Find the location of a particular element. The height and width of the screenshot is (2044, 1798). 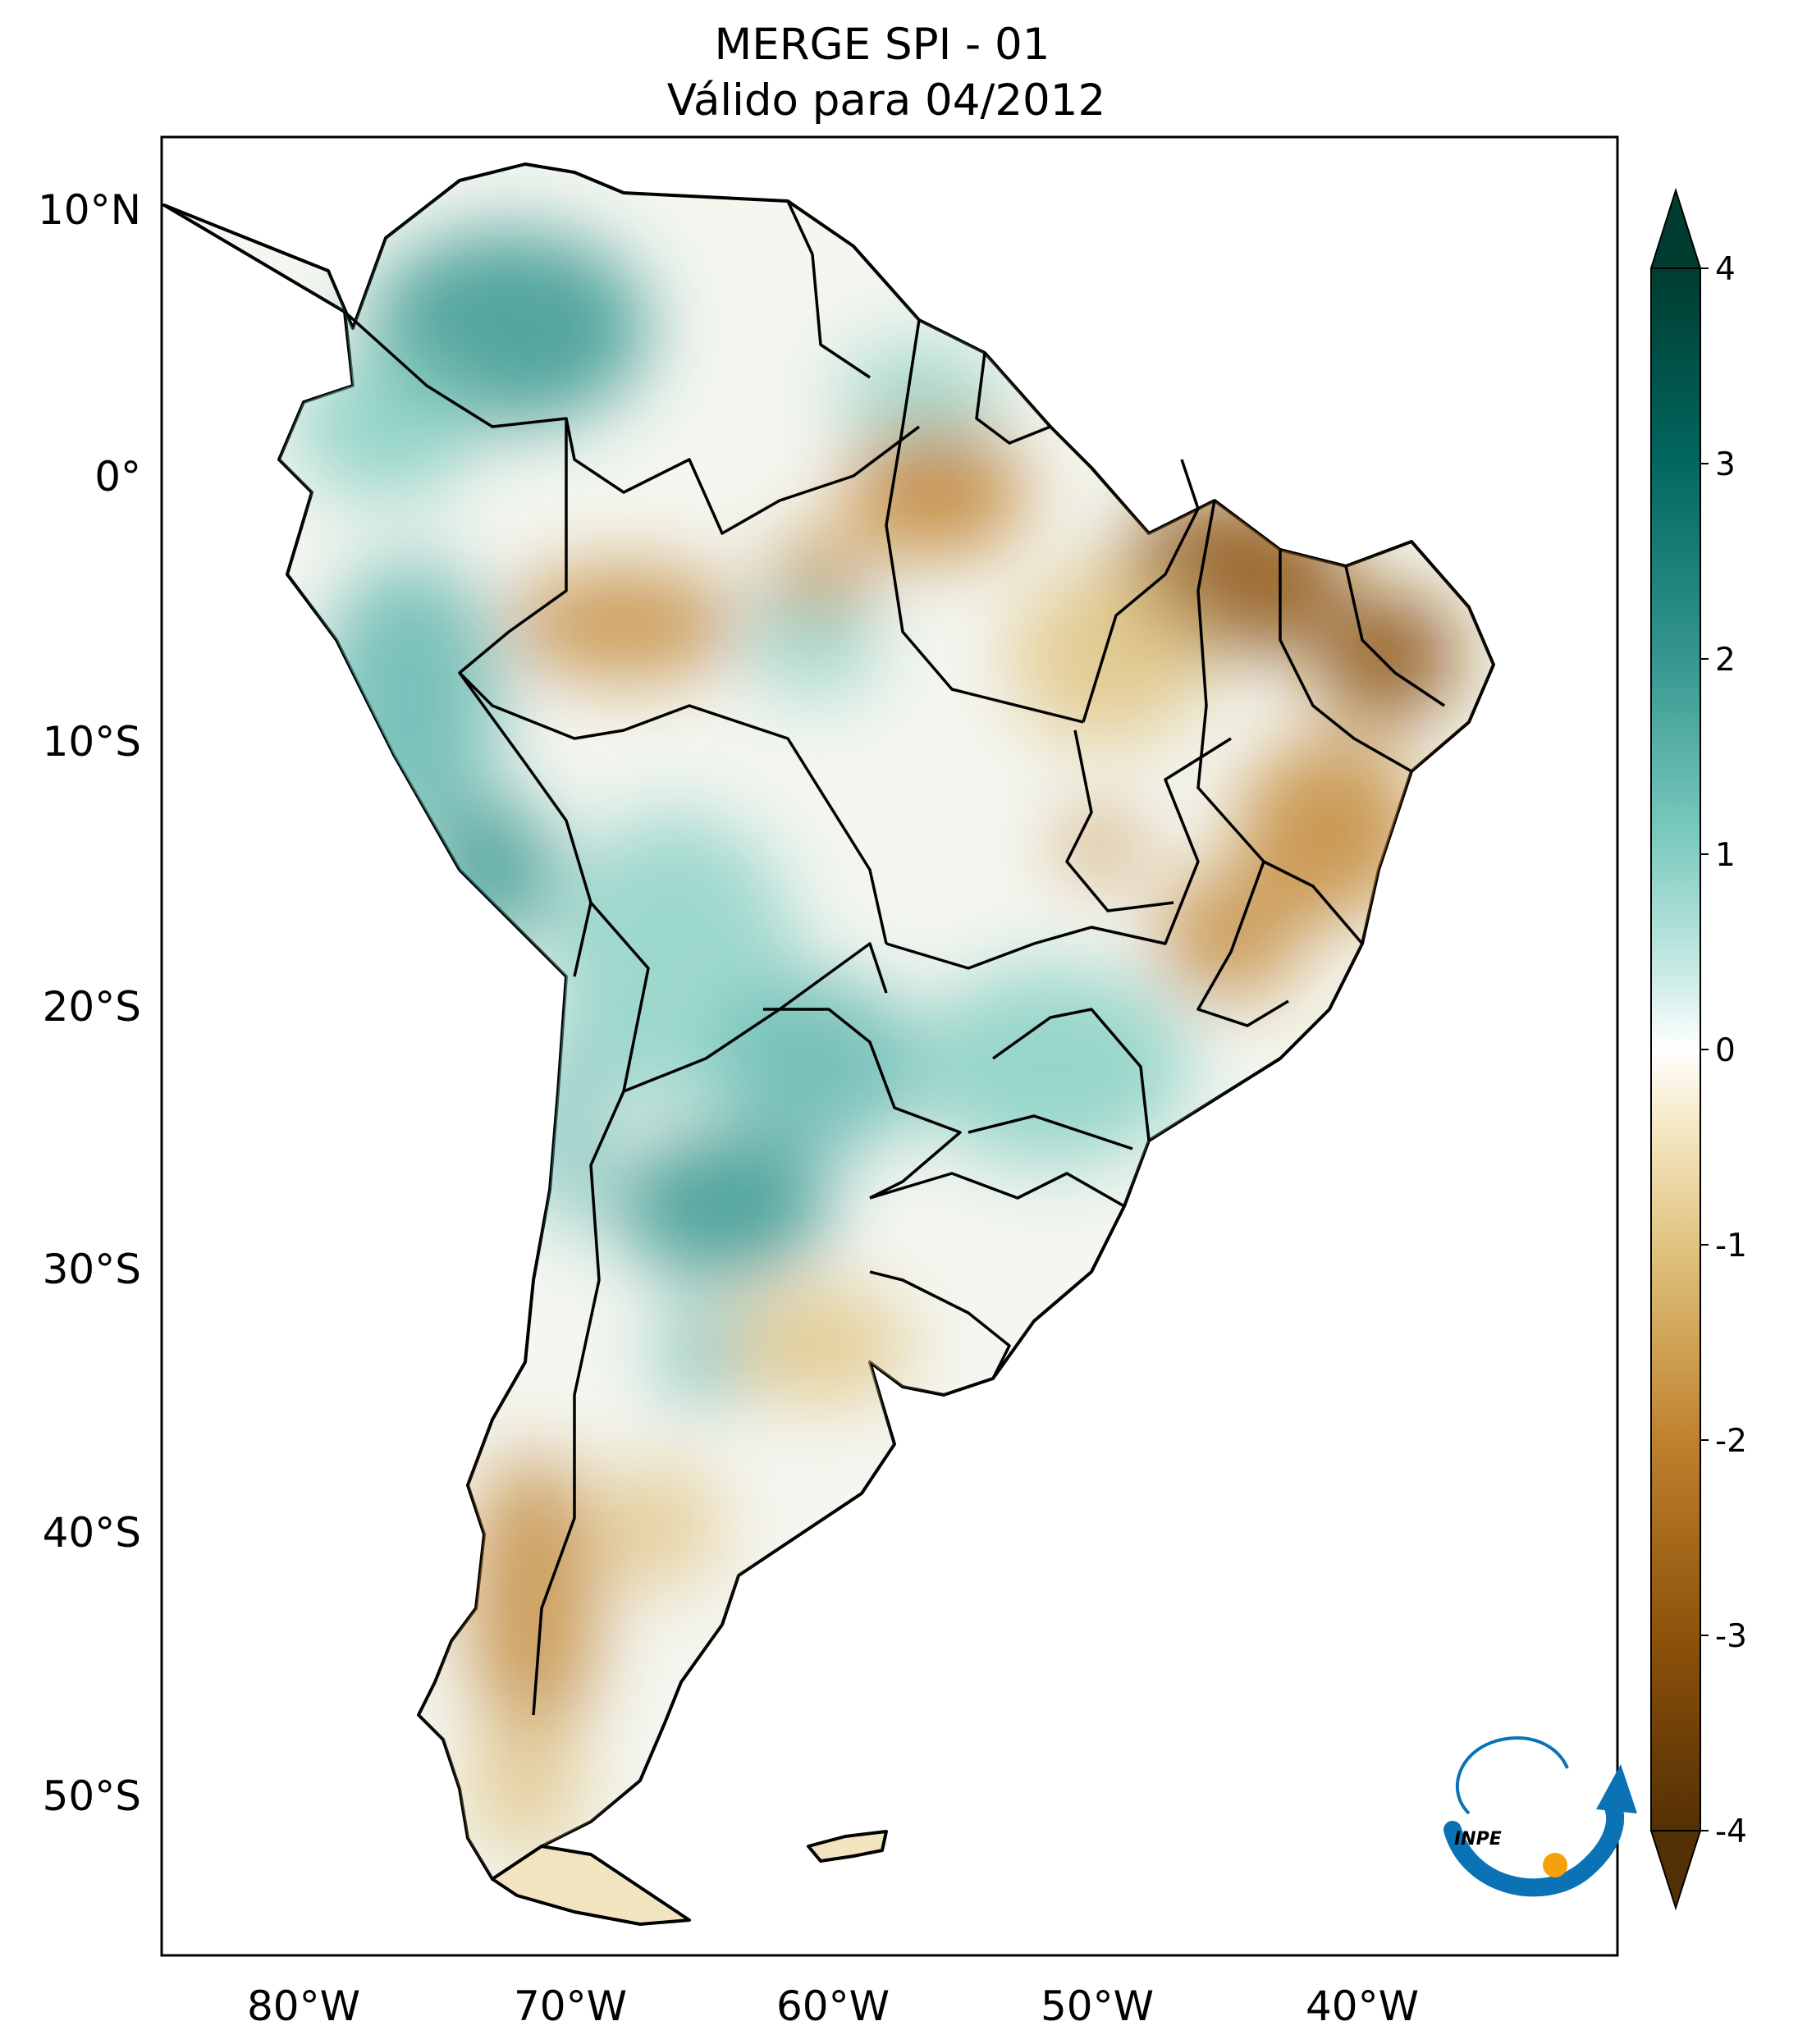

lat-tick-label: 30°S is located at coordinates (92, 1269).